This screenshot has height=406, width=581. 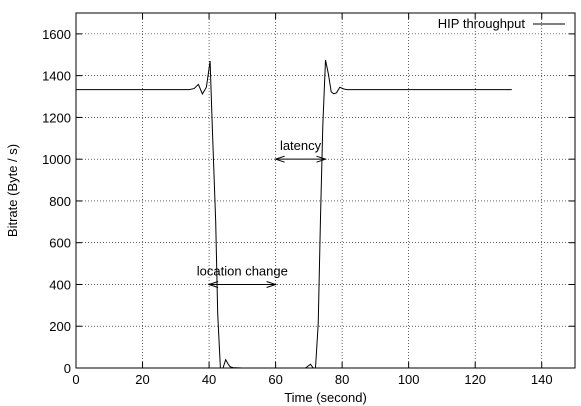 I want to click on x-tick-label: 0, so click(x=75, y=379).